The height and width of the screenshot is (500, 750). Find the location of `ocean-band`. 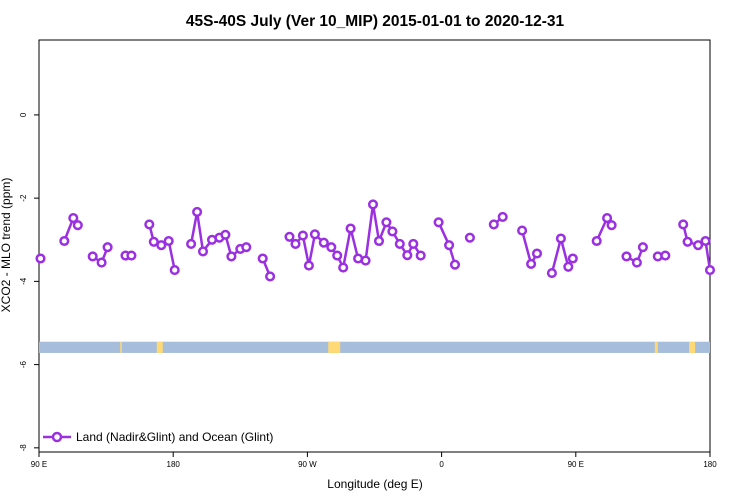

ocean-band is located at coordinates (374, 347).